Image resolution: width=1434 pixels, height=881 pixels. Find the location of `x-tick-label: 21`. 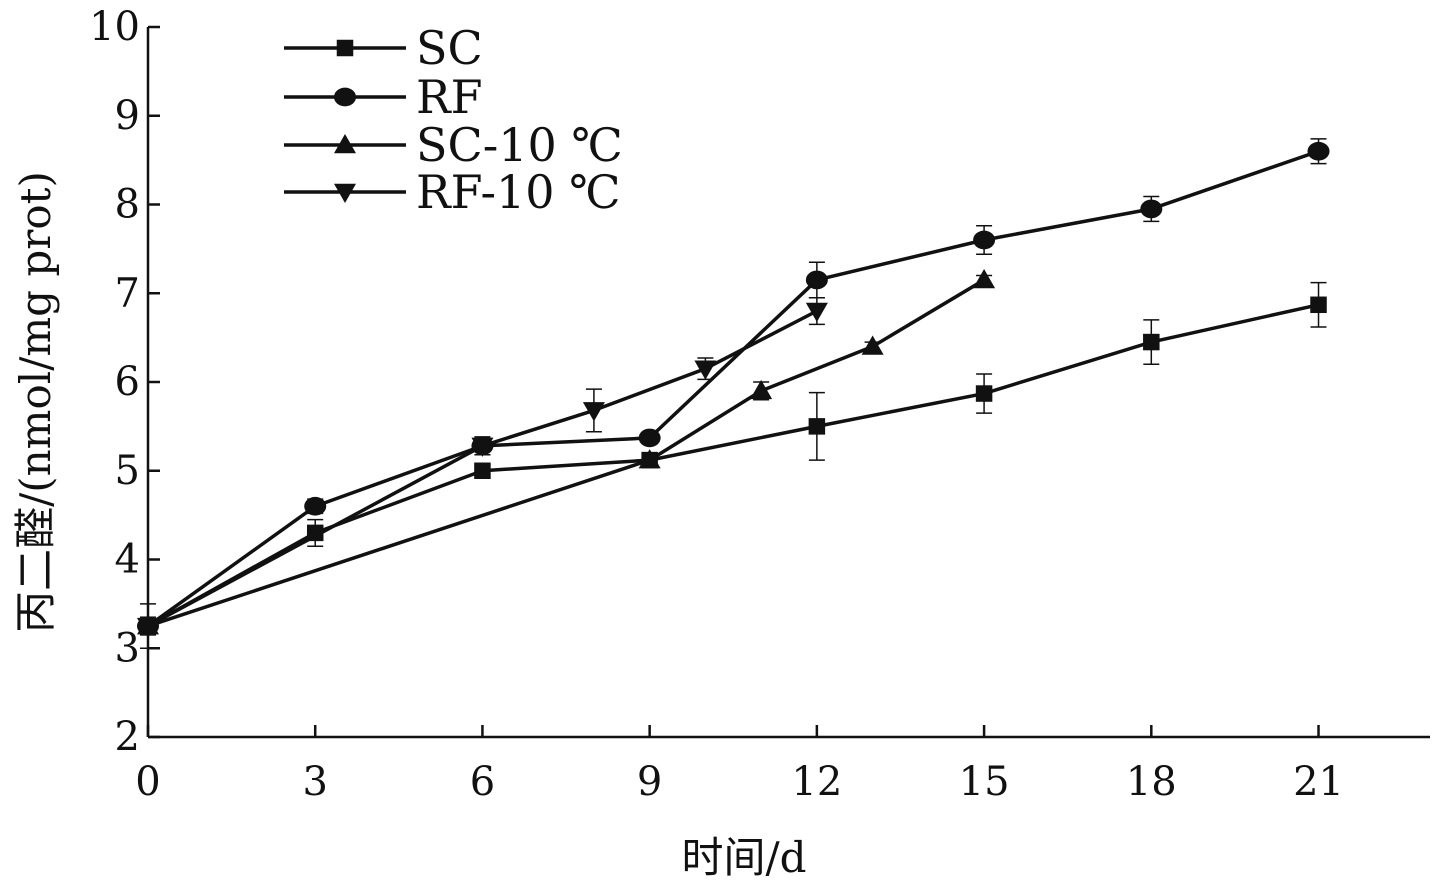

x-tick-label: 21 is located at coordinates (1318, 782).